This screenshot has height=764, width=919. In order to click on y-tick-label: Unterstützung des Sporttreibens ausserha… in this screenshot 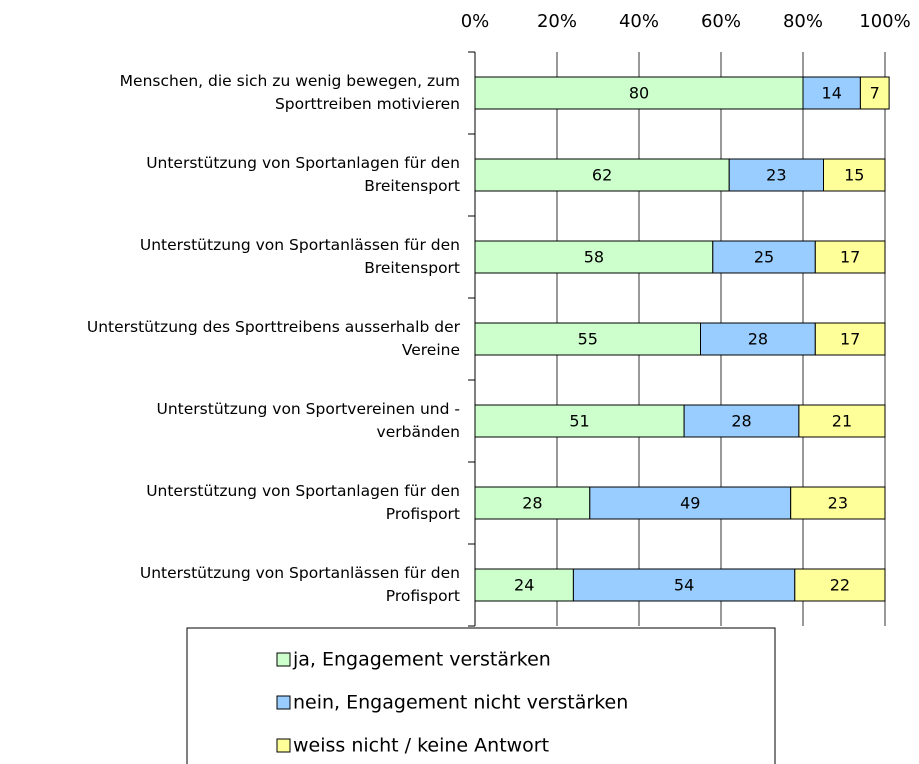, I will do `click(273, 338)`.